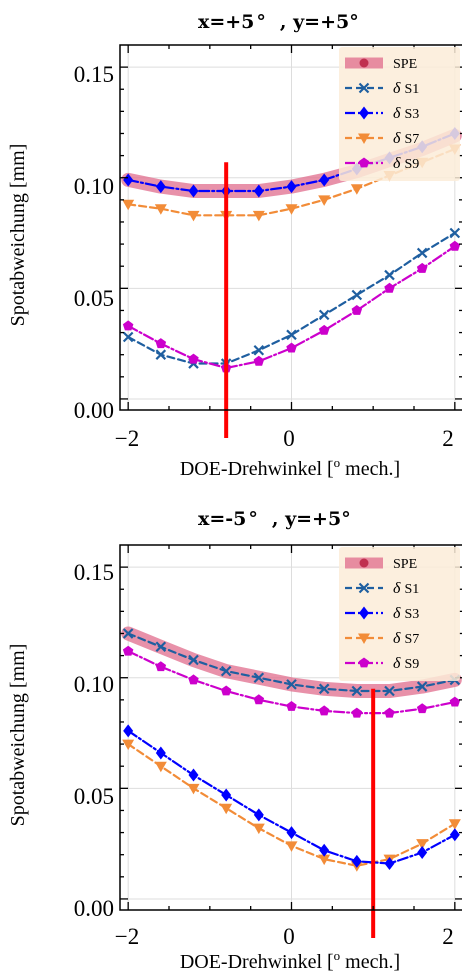  What do you see at coordinates (406, 588) in the screenshot?
I see `legend-label: δ S1` at bounding box center [406, 588].